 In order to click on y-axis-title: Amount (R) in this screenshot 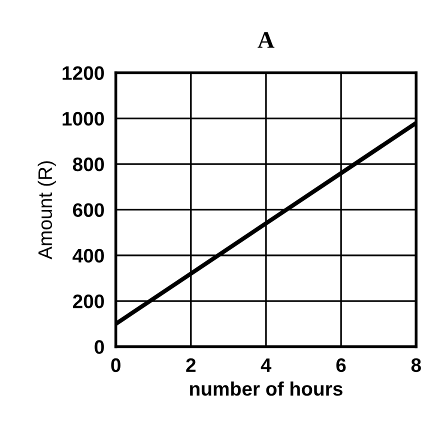, I will do `click(47, 210)`.